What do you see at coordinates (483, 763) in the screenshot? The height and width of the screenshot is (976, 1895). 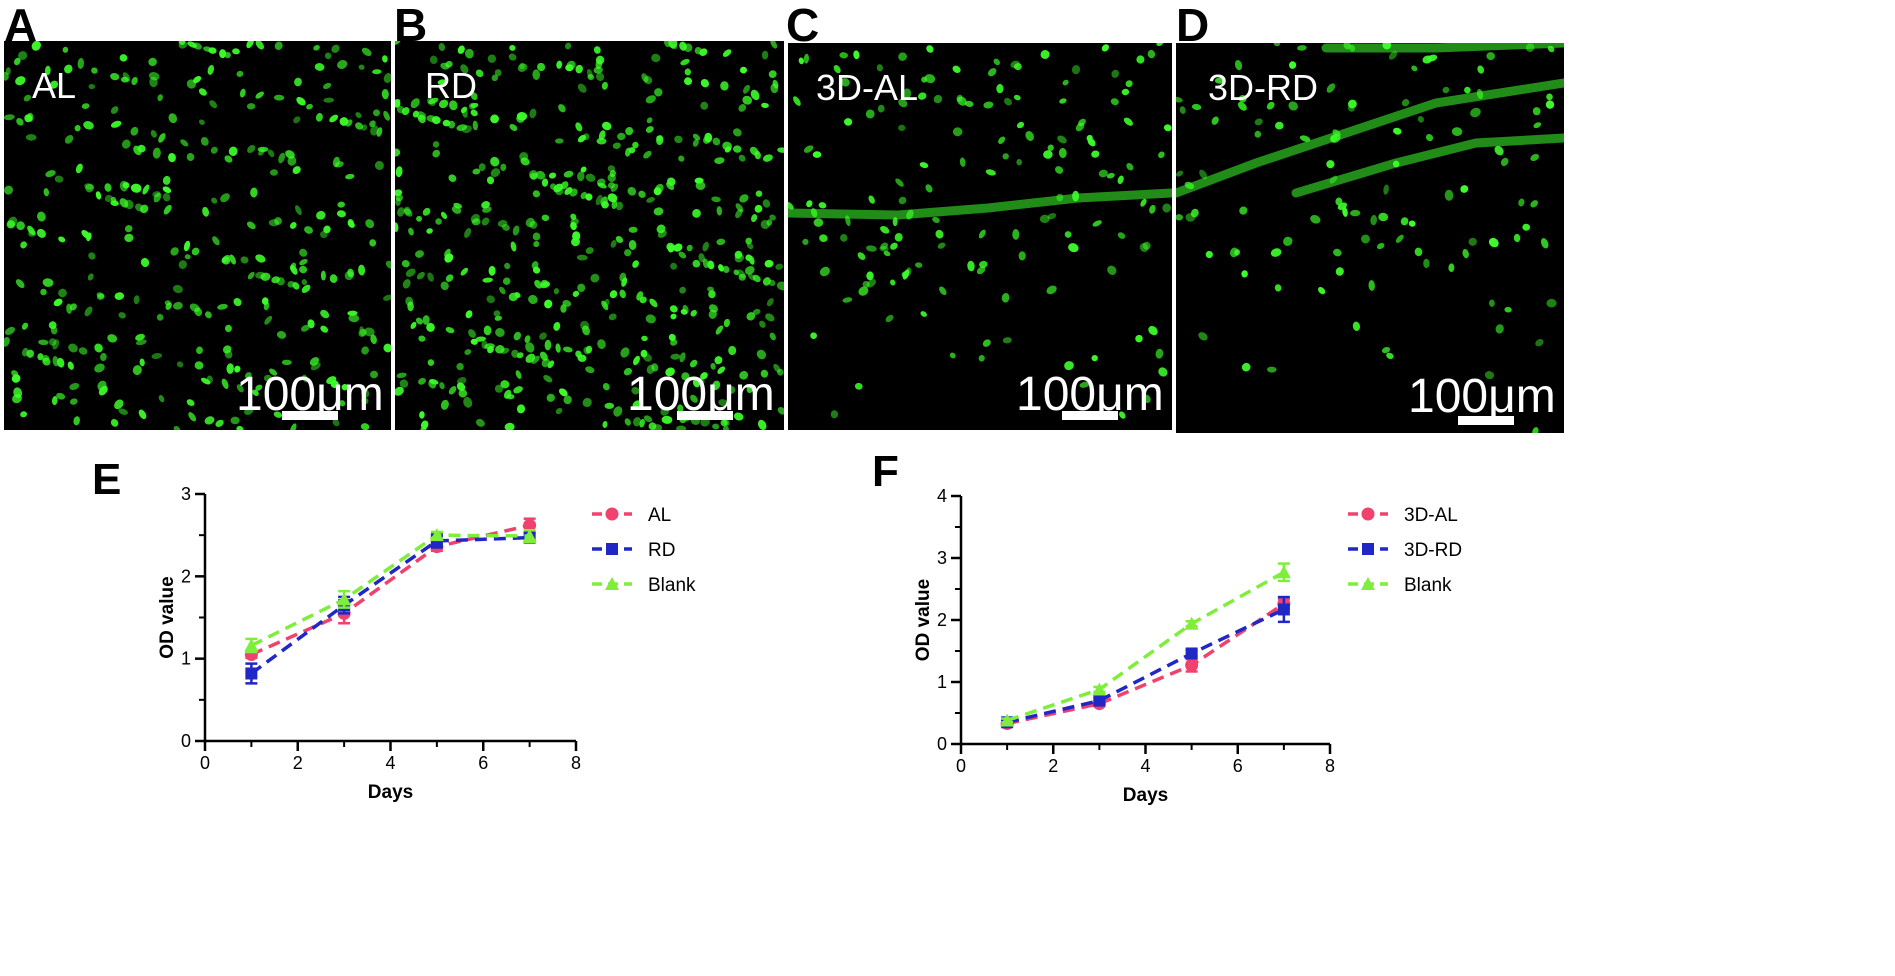 I see `x-tick-label: 6` at bounding box center [483, 763].